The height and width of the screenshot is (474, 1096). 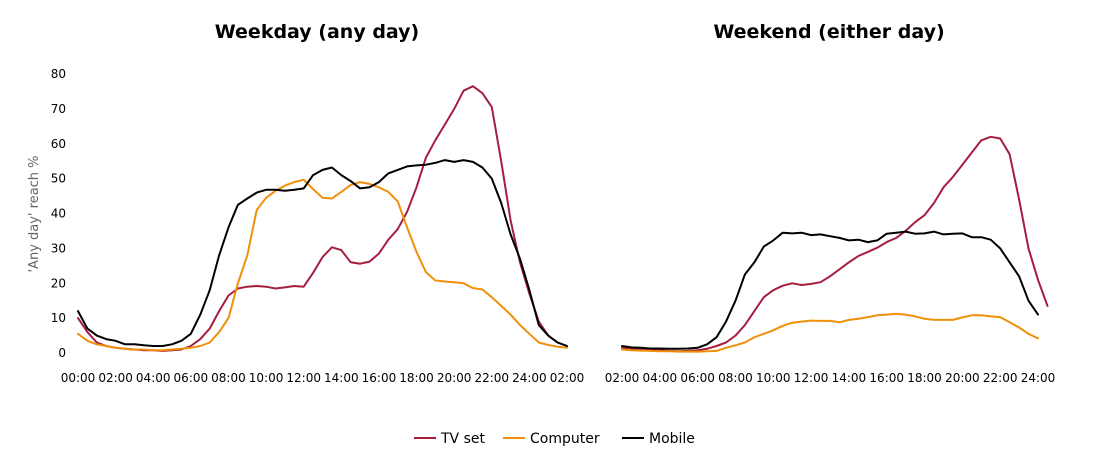 What do you see at coordinates (828, 32) in the screenshot?
I see `weekend-chart-title: Weekend (either day)` at bounding box center [828, 32].